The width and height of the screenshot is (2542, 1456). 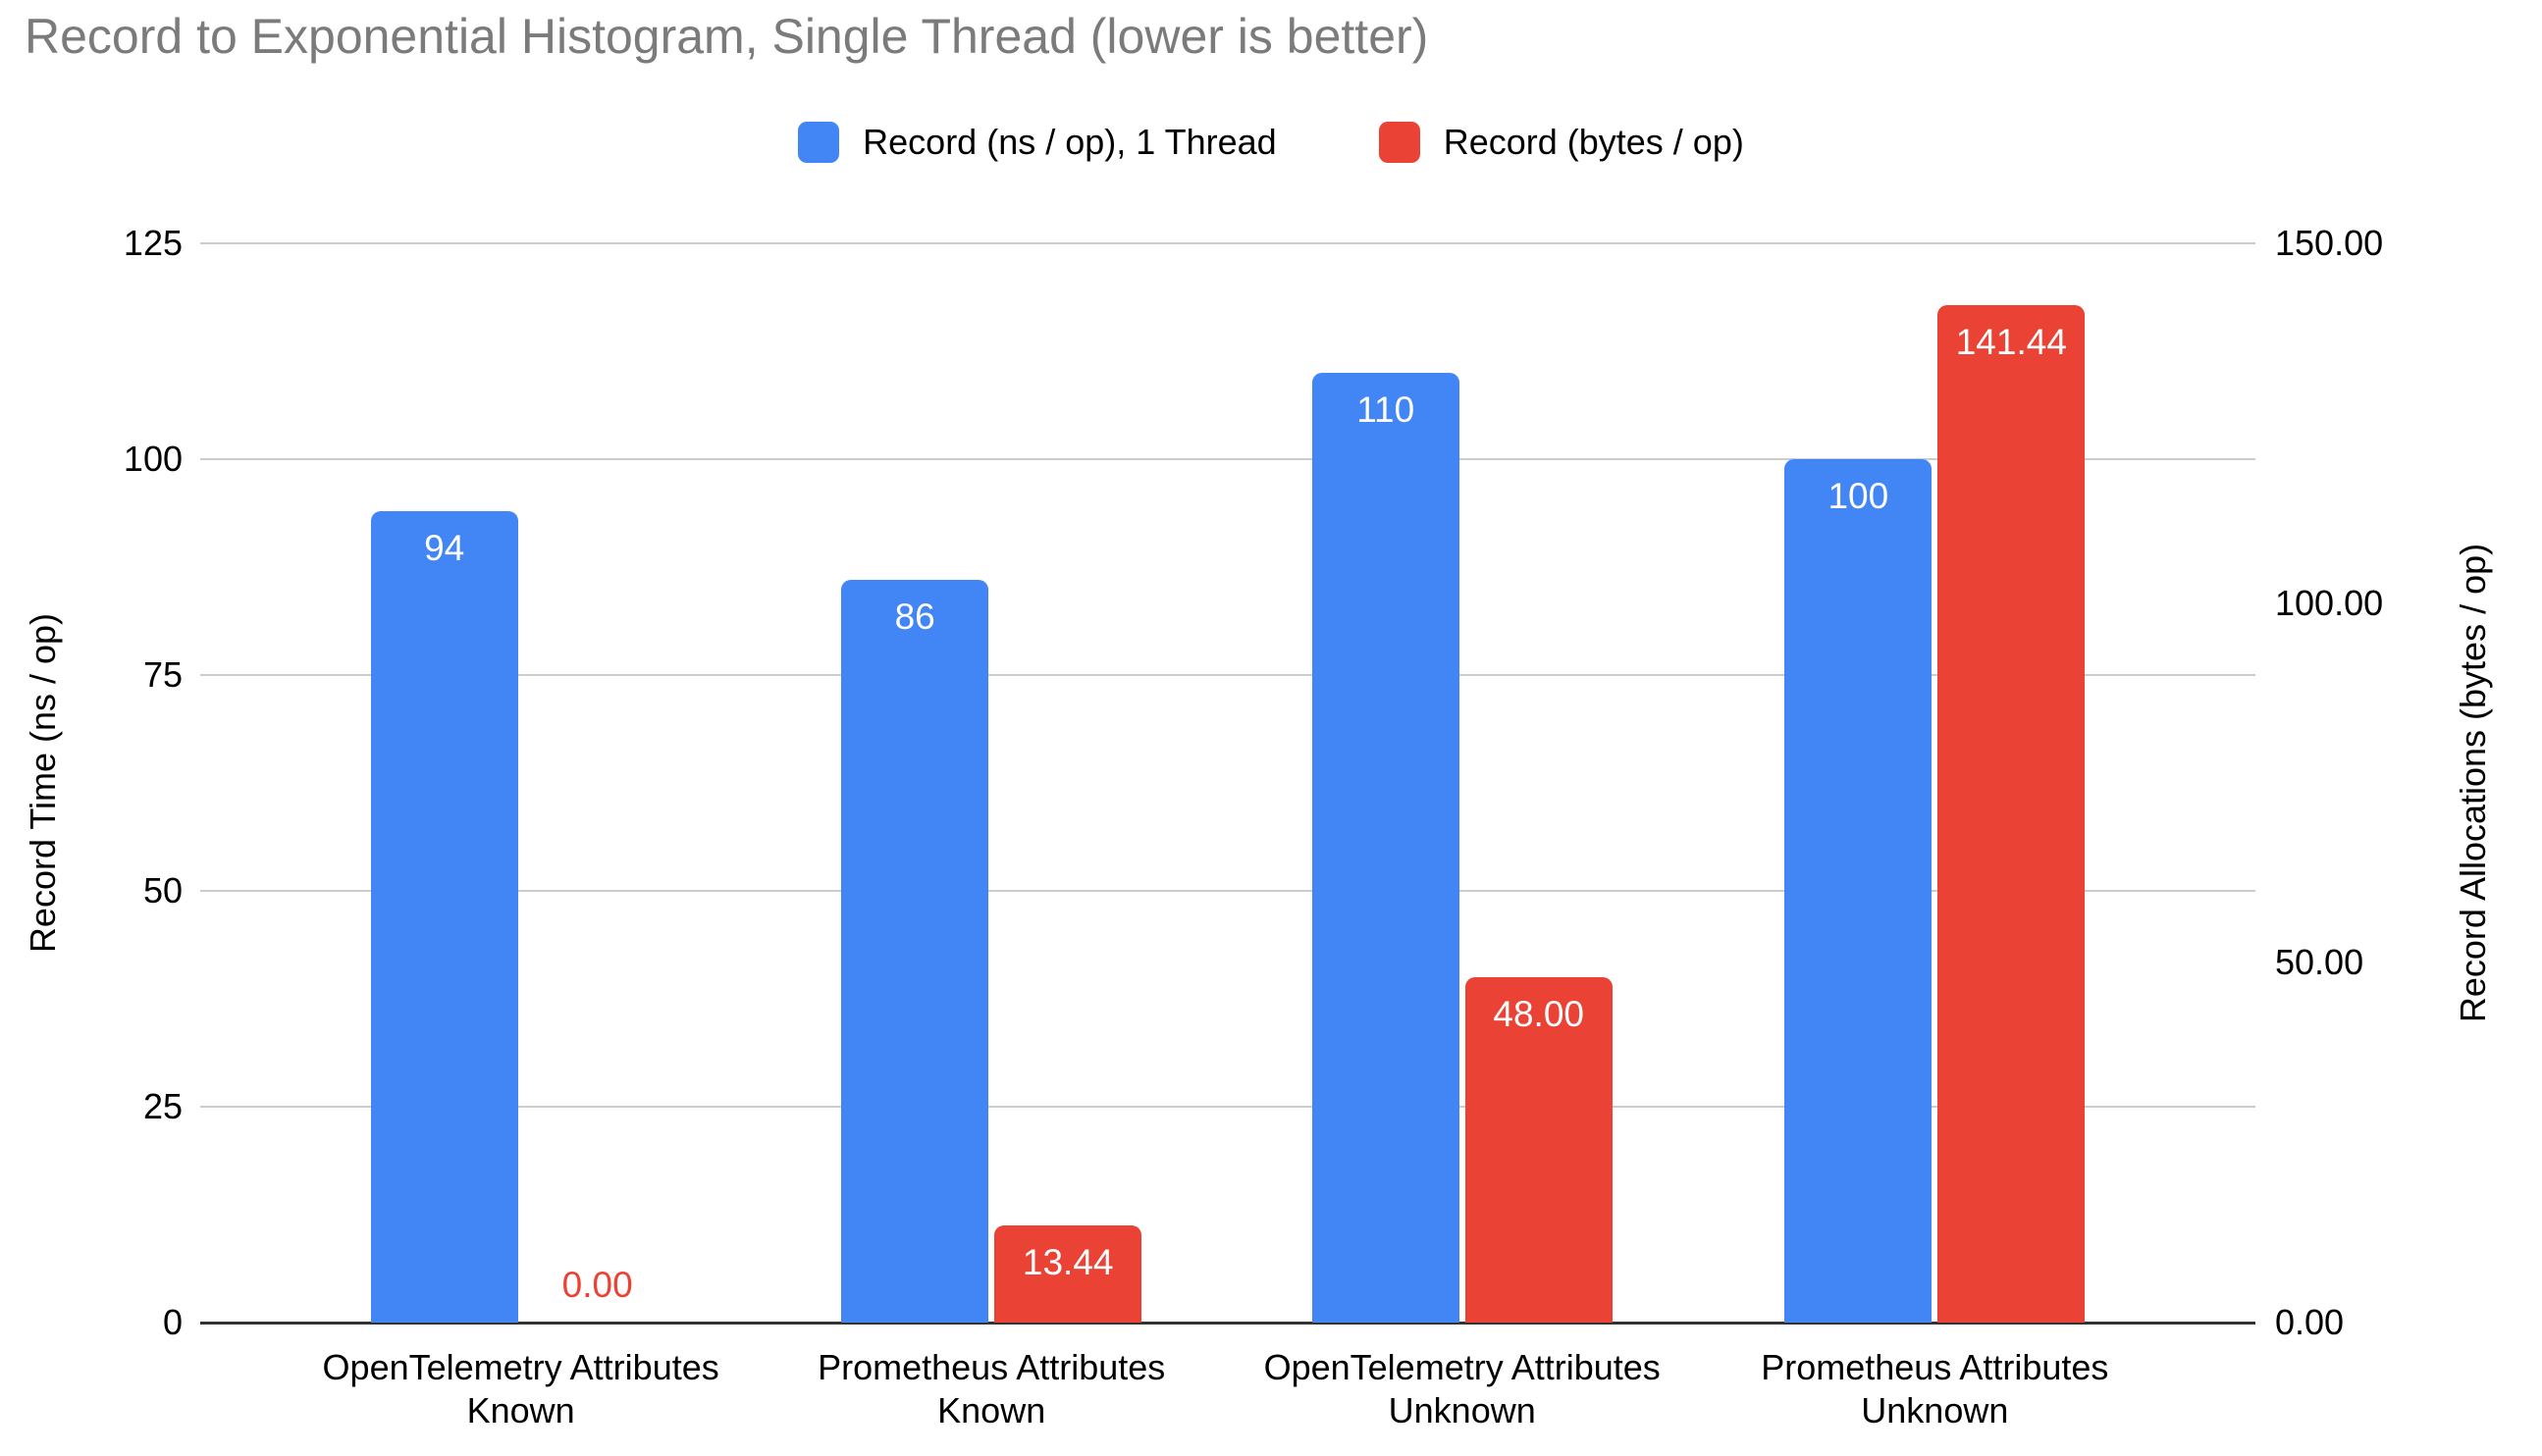 I want to click on bar-label-record-ns-3: 100, so click(x=1858, y=496).